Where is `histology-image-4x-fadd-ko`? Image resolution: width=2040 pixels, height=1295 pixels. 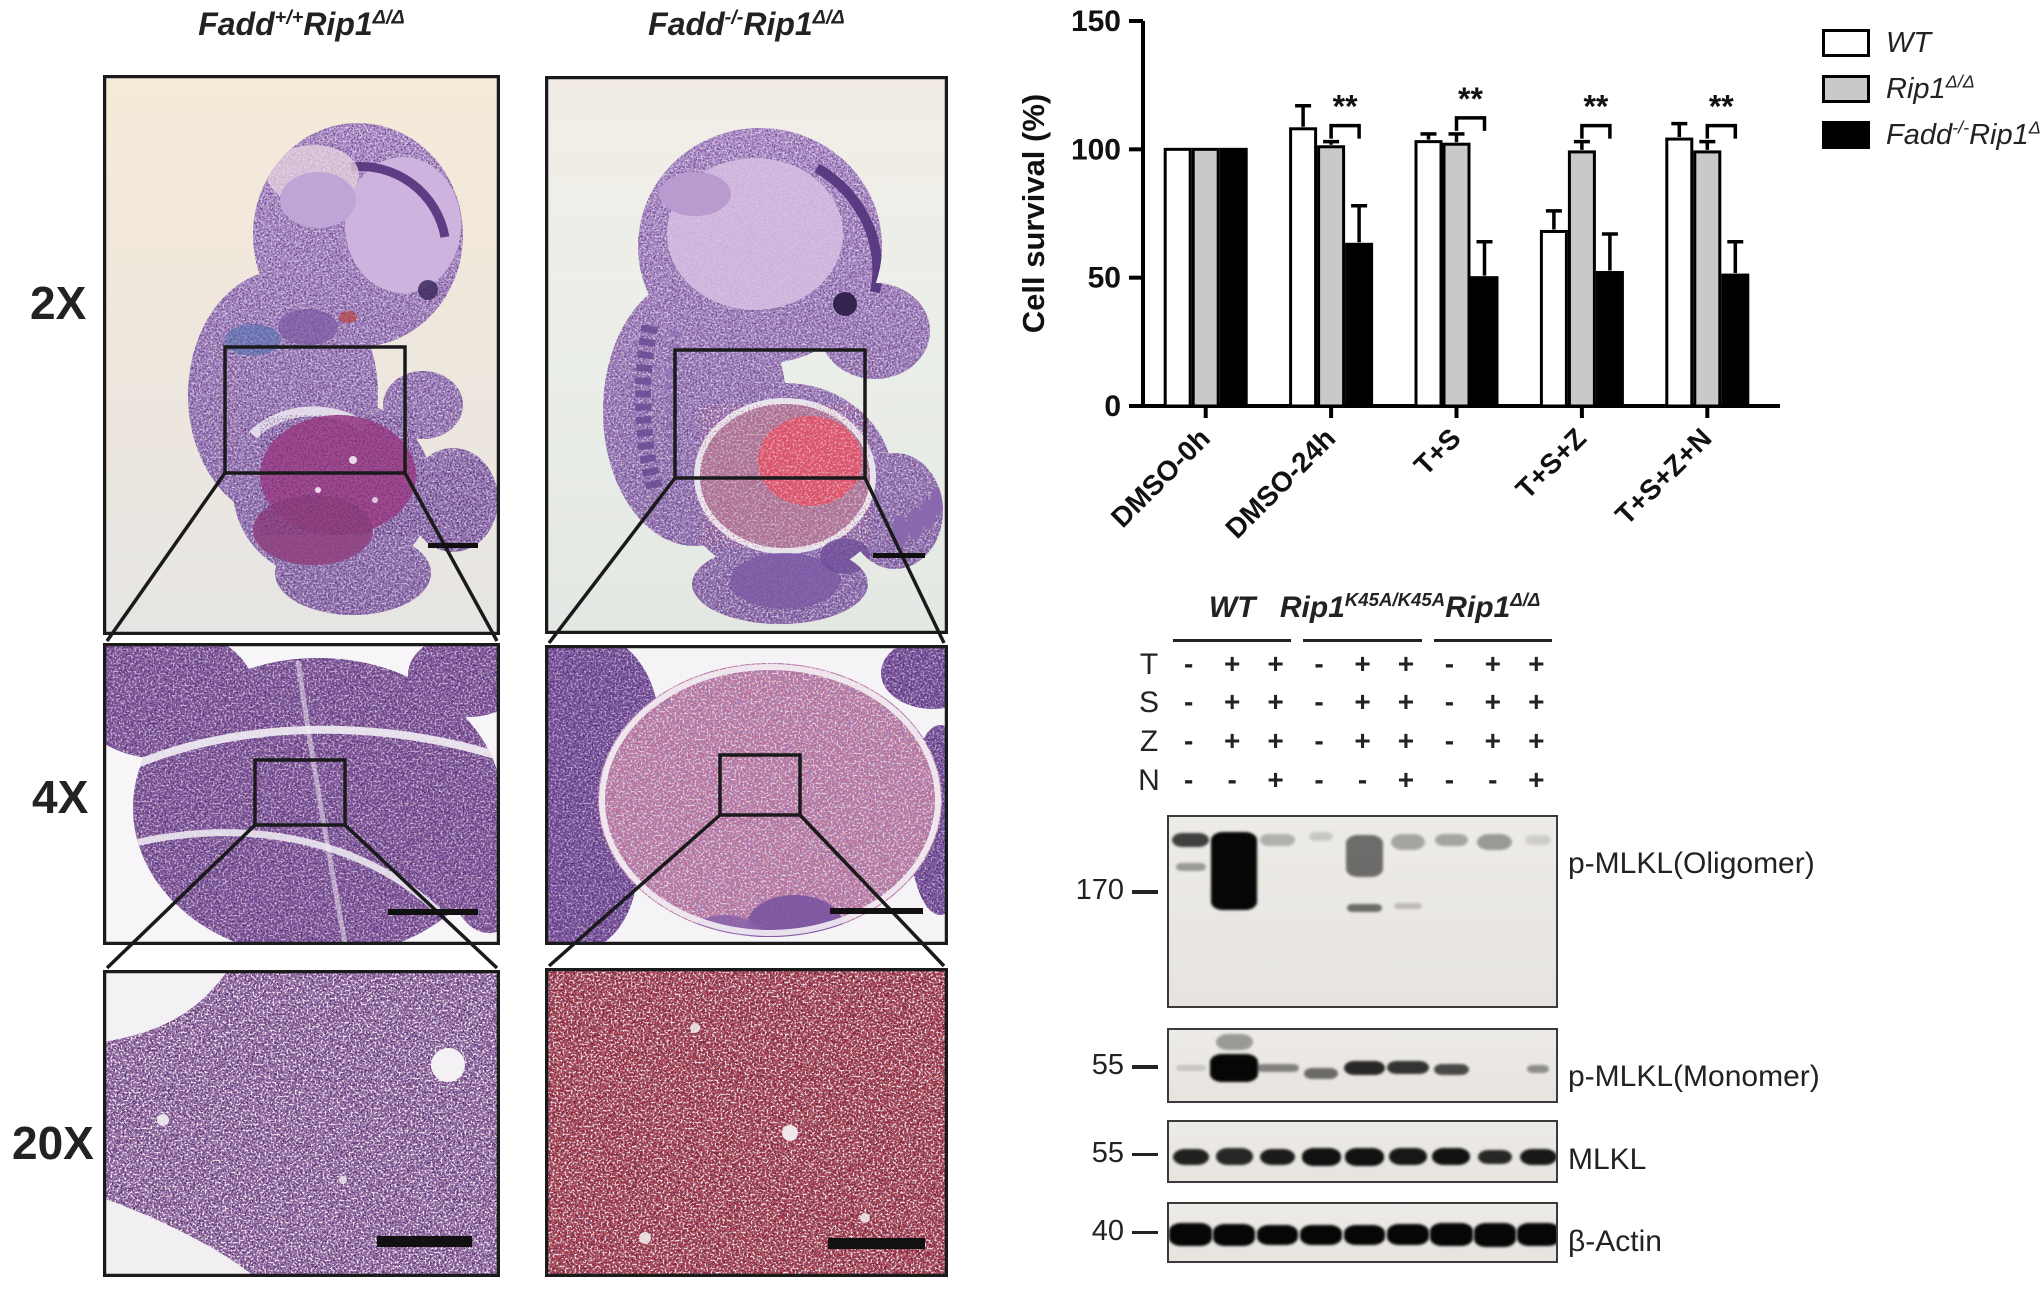
histology-image-4x-fadd-ko is located at coordinates (746, 795).